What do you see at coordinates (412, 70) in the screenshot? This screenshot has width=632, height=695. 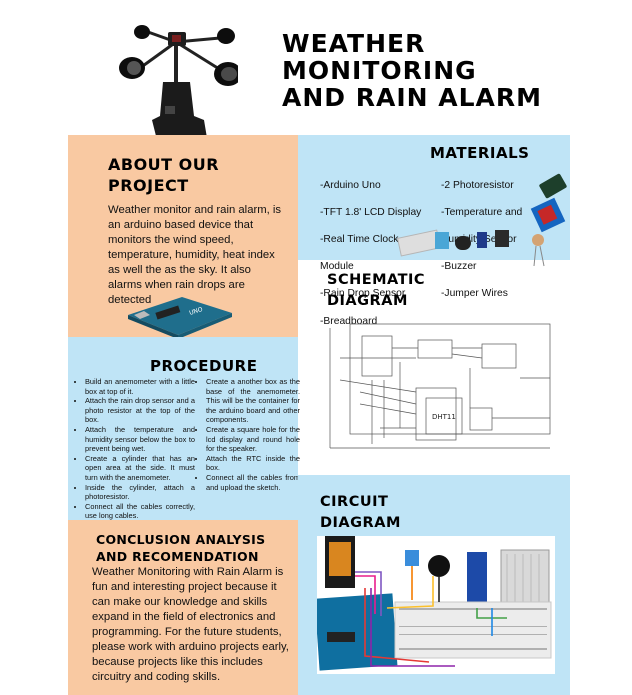 I see `page-title: WEATHER MONITORING AND RAIN ALARM` at bounding box center [412, 70].